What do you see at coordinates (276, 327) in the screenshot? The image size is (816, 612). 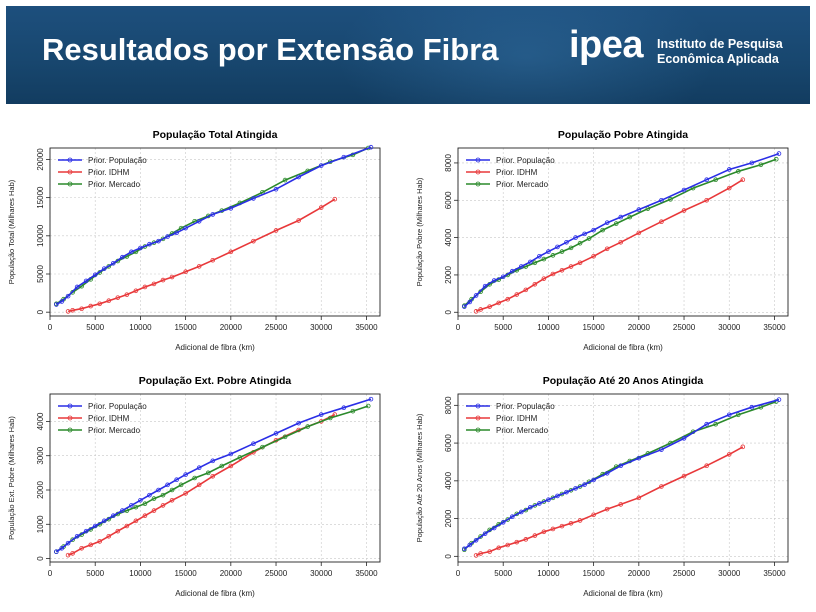 I see `x-tick-label: 25000` at bounding box center [276, 327].